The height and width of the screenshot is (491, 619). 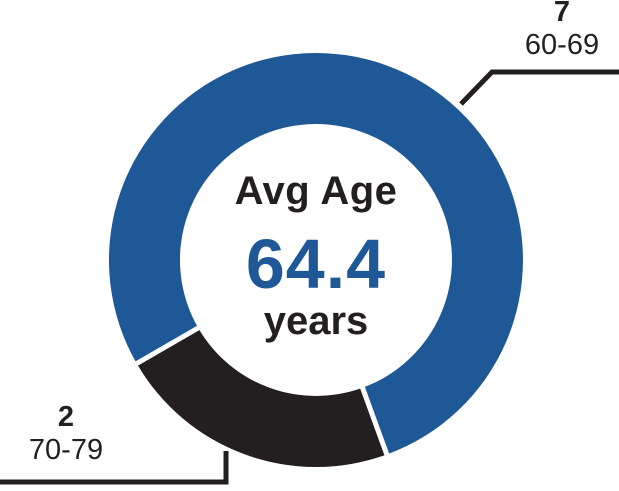 I want to click on segment-count-70-79: 2, so click(x=66, y=417).